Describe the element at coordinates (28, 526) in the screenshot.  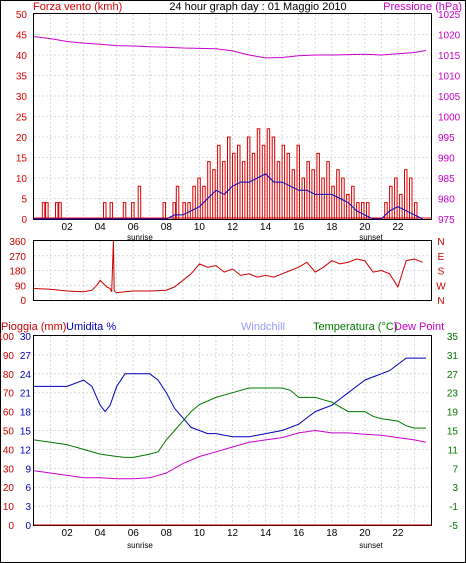
I see `humidity-tick-label: 0` at that location.